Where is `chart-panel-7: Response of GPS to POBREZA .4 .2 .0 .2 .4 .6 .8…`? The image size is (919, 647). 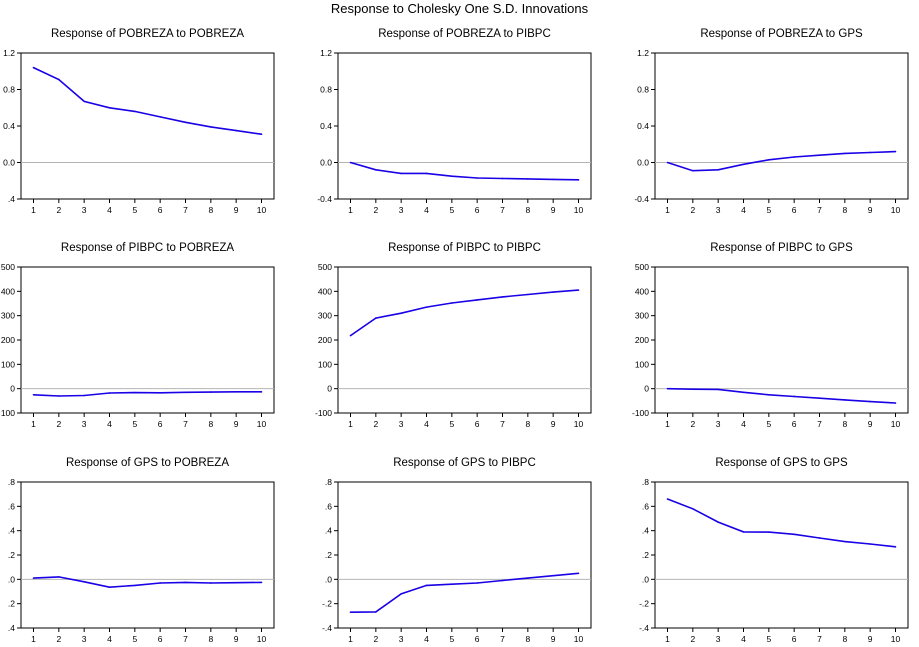
chart-panel-7: Response of GPS to POBREZA .4 .2 .0 .2 .4 .6 .8… is located at coordinates (141, 550).